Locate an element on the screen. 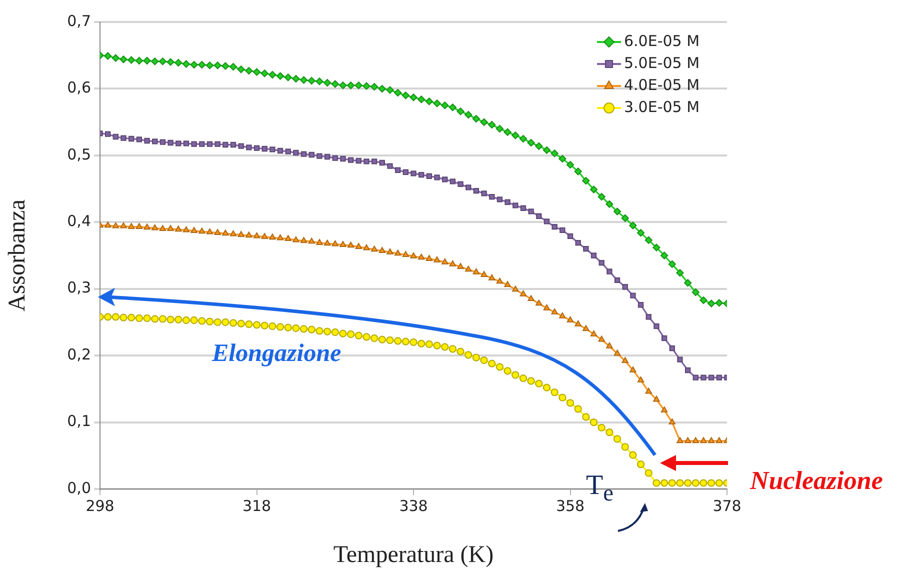 Image resolution: width=905 pixels, height=574 pixels. text: Nucleazione is located at coordinates (816, 481).